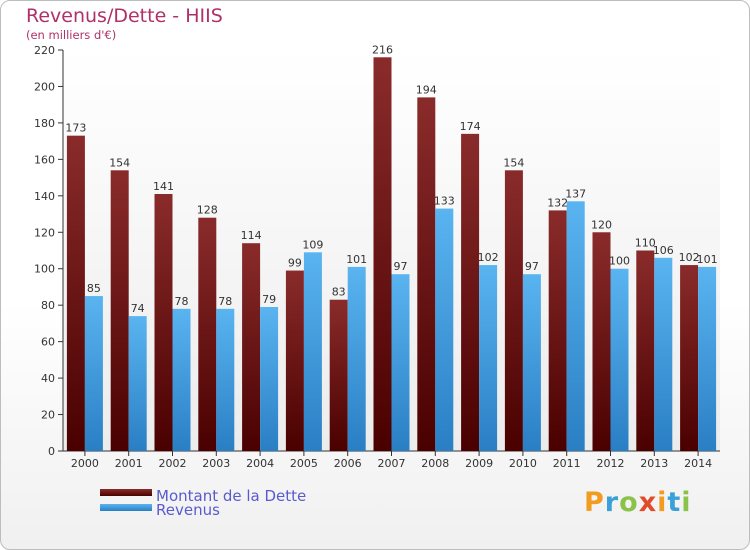 The width and height of the screenshot is (750, 550). What do you see at coordinates (611, 463) in the screenshot?
I see `x-tick-label: 2012` at bounding box center [611, 463].